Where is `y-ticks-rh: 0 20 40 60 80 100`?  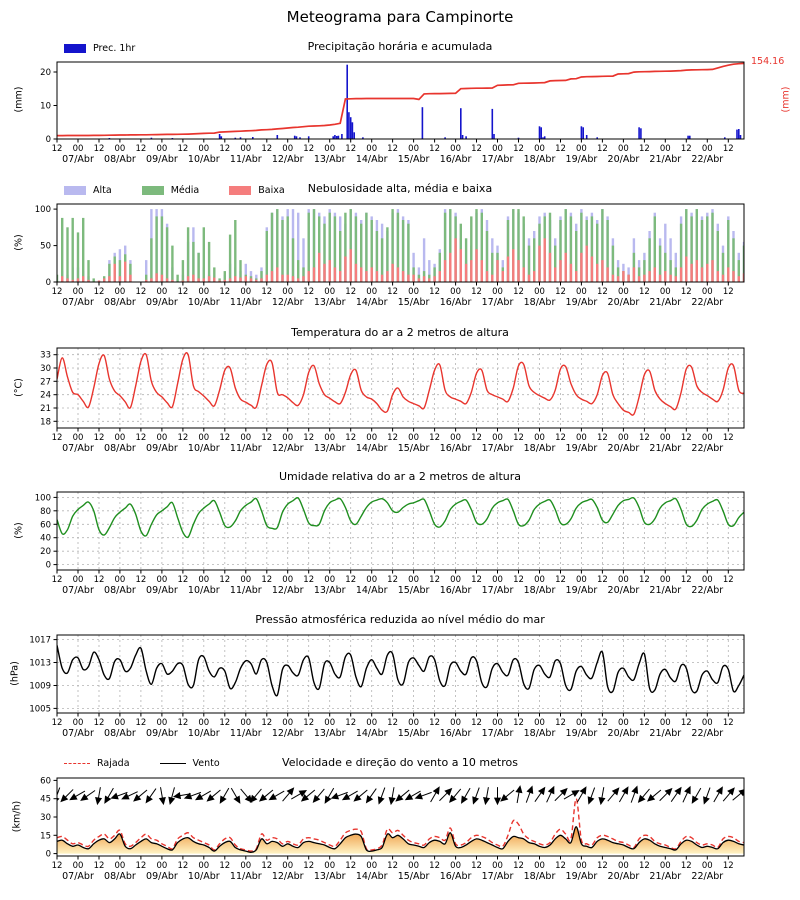 y-ticks-rh: 0 20 40 60 80 100 is located at coordinates (46, 532).